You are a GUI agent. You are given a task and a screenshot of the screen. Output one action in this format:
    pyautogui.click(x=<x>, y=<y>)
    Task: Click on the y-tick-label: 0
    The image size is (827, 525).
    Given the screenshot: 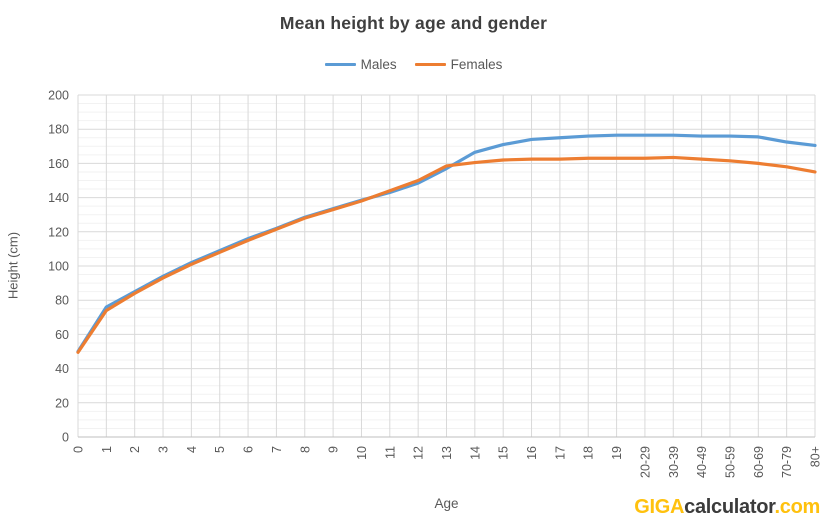 What is the action you would take?
    pyautogui.click(x=65, y=438)
    